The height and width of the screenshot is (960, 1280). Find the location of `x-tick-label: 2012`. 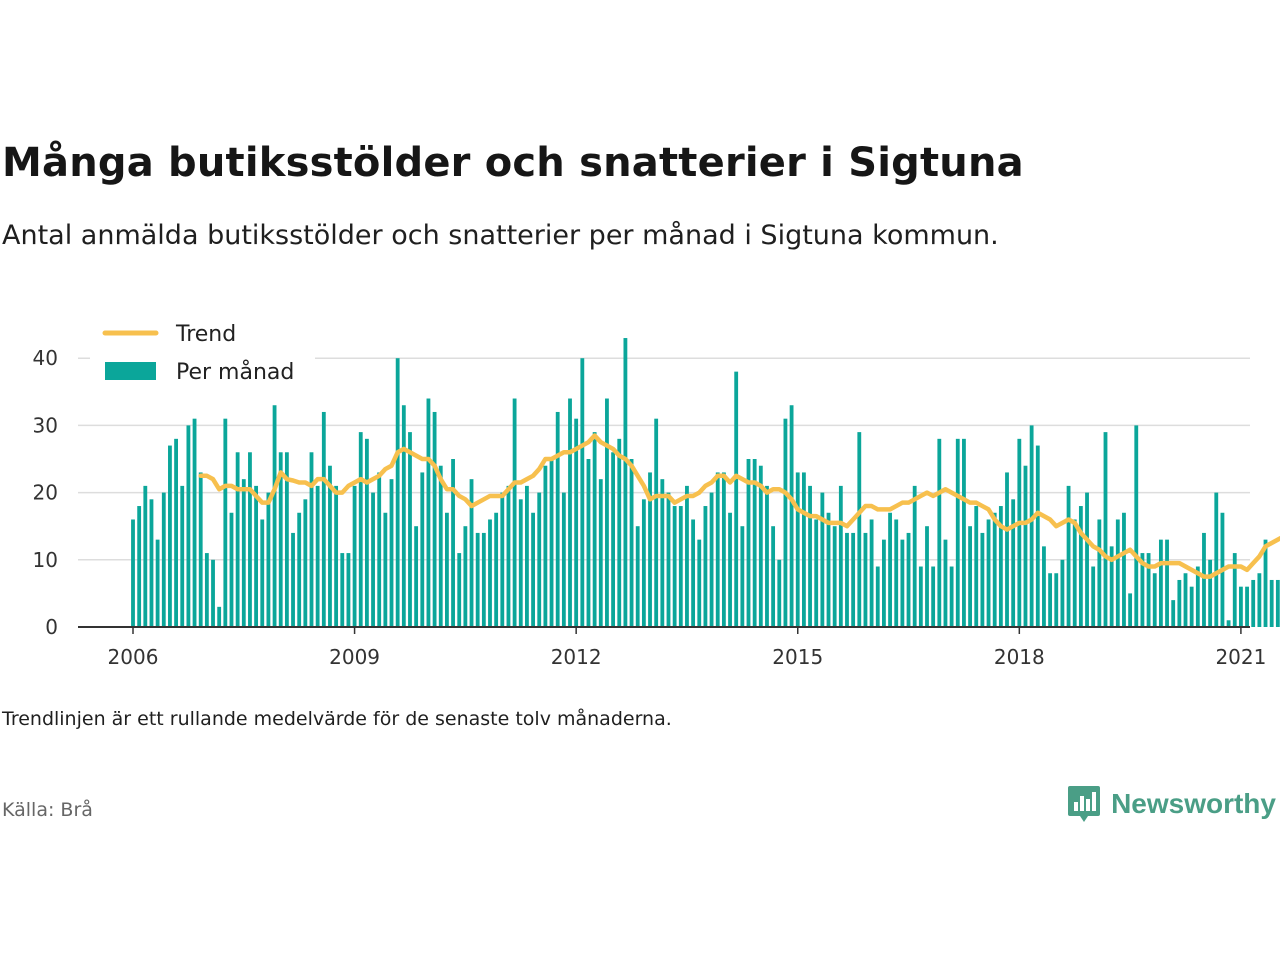

x-tick-label: 2012 is located at coordinates (576, 657).